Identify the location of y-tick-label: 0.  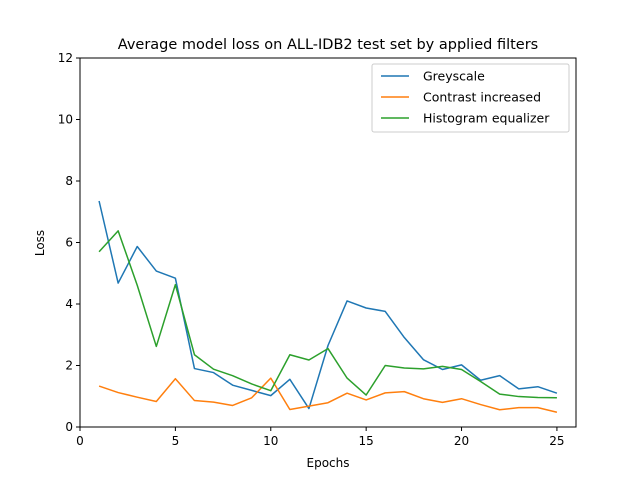
(69, 427).